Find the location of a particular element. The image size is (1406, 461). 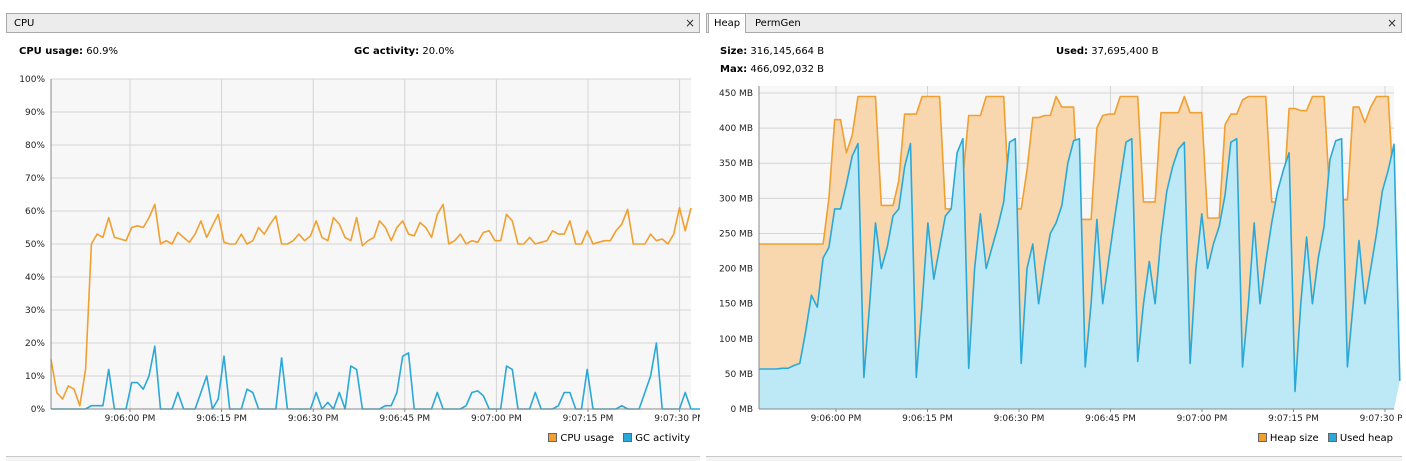

heap-max-readout: Max: 466,092,032 B is located at coordinates (772, 69).